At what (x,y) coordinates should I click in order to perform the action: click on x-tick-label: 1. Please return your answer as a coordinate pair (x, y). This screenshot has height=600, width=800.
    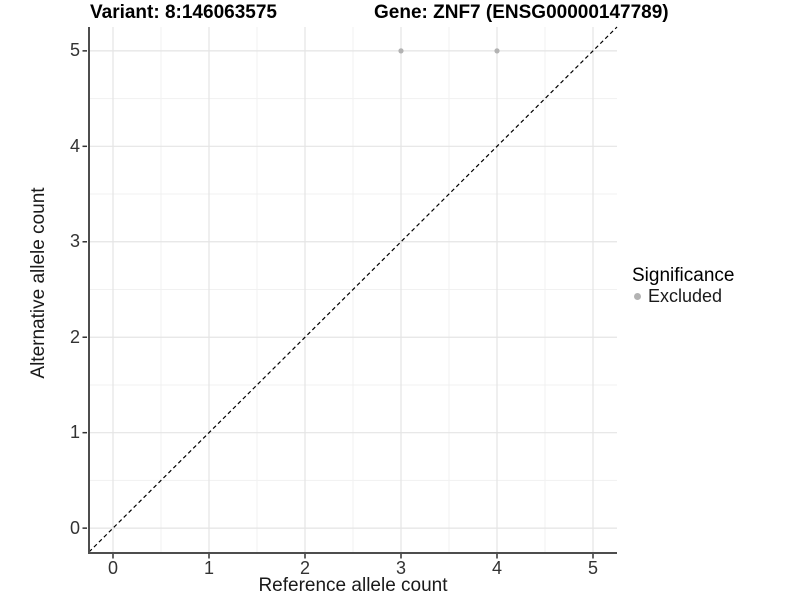
    Looking at the image, I should click on (208, 568).